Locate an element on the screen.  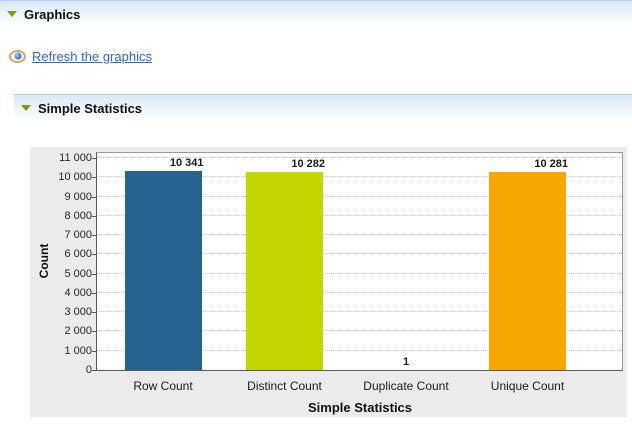
y-tick-label: 9 000 is located at coordinates (78, 196).